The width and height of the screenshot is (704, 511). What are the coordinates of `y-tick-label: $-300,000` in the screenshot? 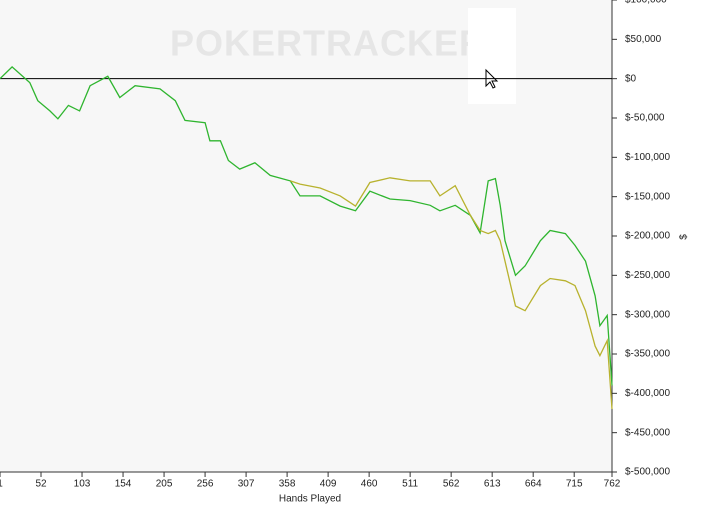 It's located at (647, 314).